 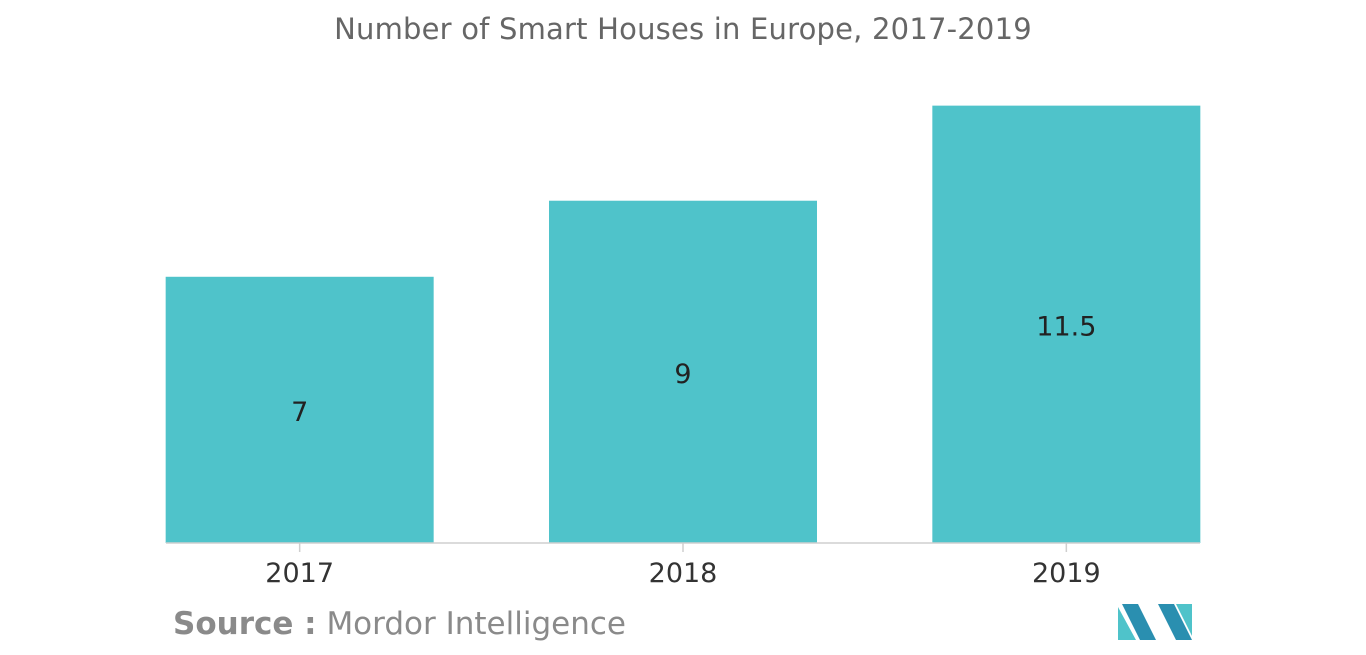 What do you see at coordinates (1184, 620) in the screenshot?
I see `logo-right-accent` at bounding box center [1184, 620].